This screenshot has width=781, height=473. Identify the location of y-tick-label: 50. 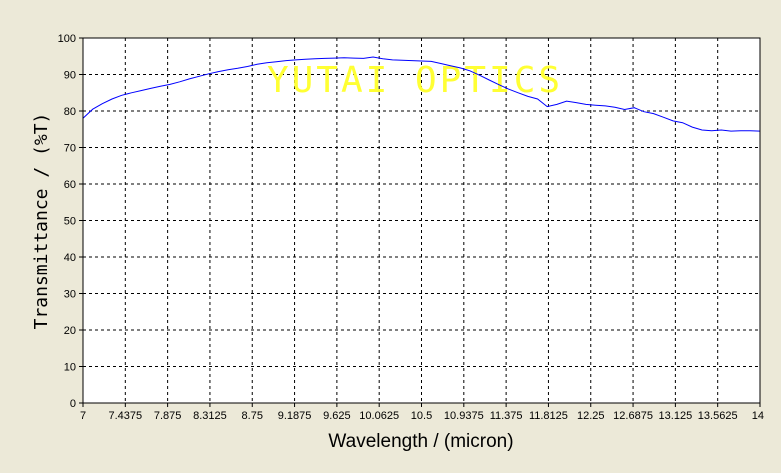
(70, 222).